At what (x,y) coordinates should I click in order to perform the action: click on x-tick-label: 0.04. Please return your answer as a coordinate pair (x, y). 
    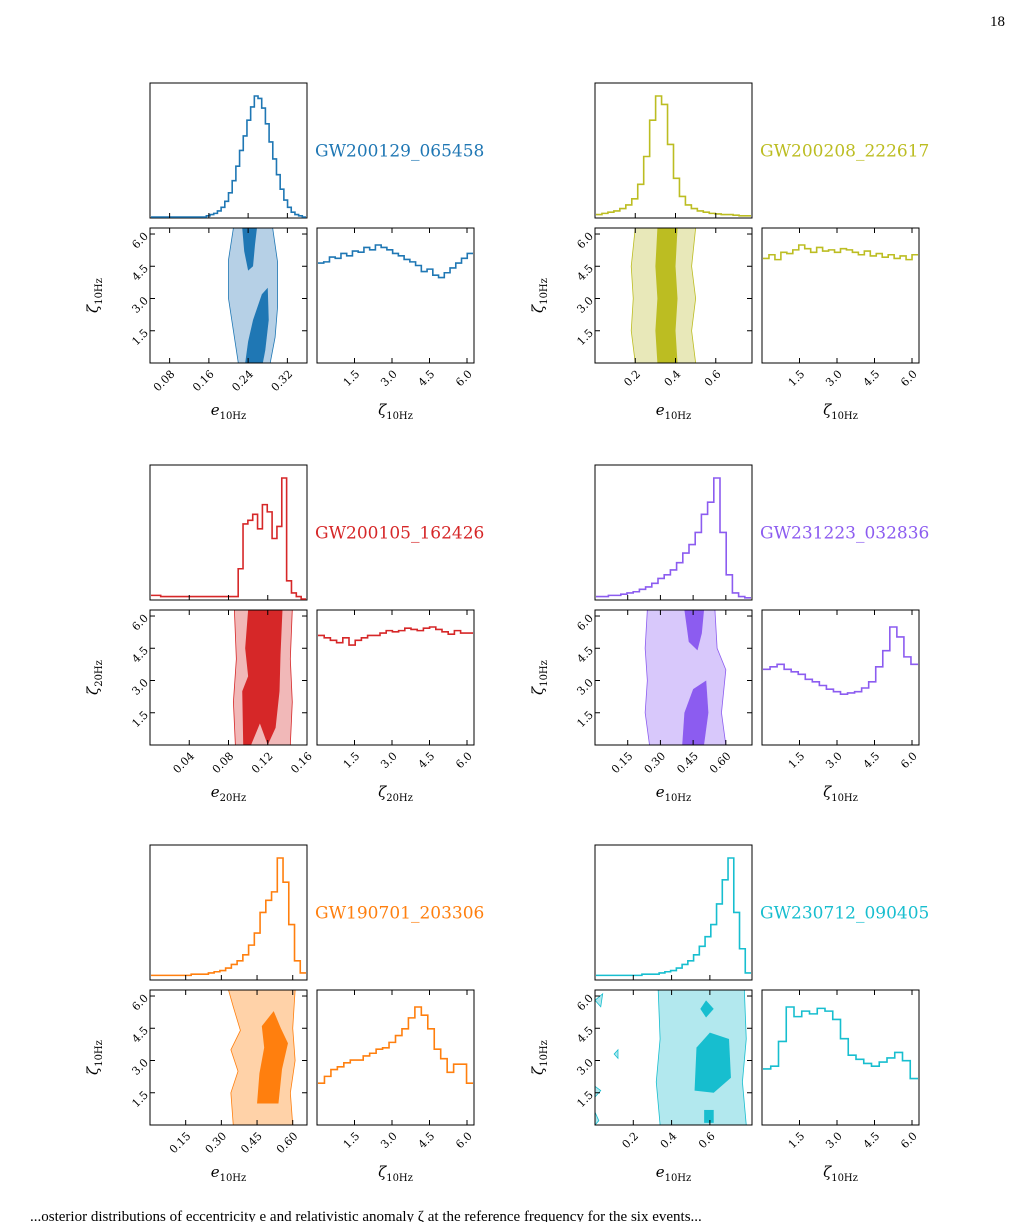
    Looking at the image, I should click on (184, 763).